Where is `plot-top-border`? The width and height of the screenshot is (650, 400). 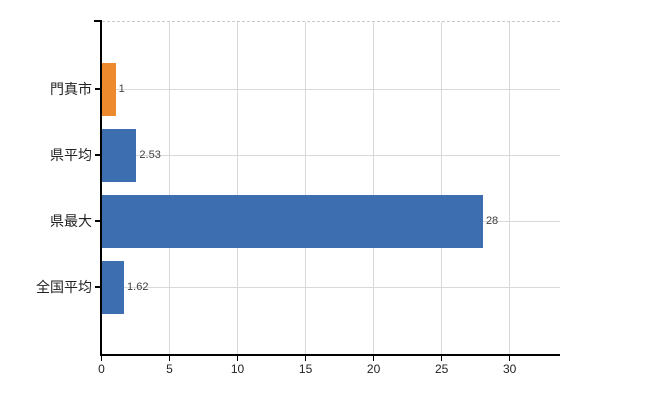
plot-top-border is located at coordinates (330, 21).